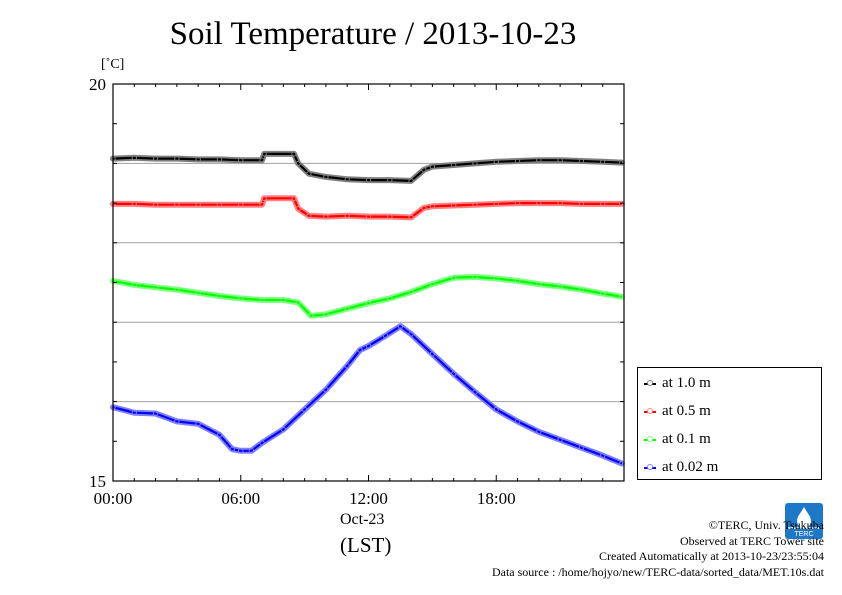  What do you see at coordinates (681, 467) in the screenshot?
I see `legend-item-0.02m: at 0.02 m` at bounding box center [681, 467].